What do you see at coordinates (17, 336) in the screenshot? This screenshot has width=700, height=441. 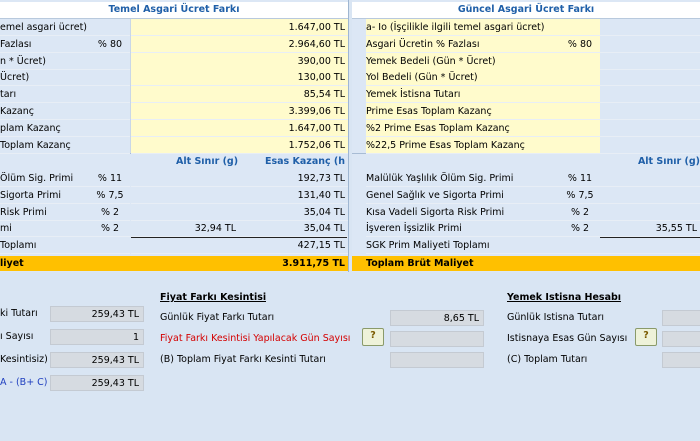 I see `col1-label-1: ı Sayısı` at bounding box center [17, 336].